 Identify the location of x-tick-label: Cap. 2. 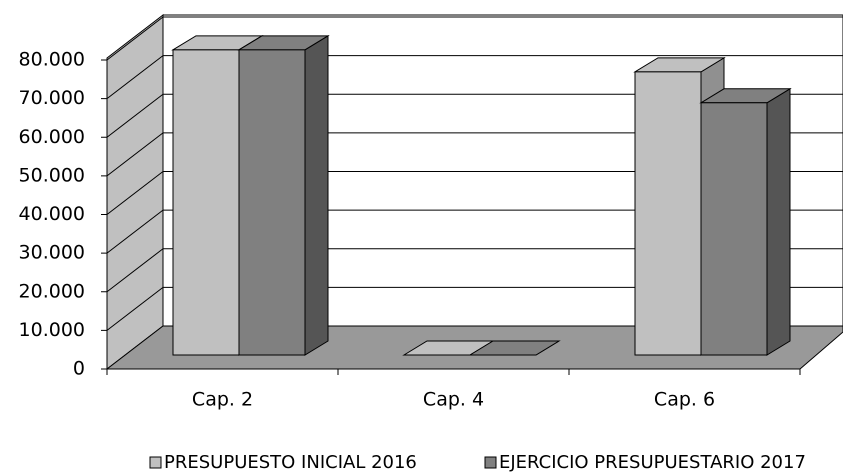
(222, 400).